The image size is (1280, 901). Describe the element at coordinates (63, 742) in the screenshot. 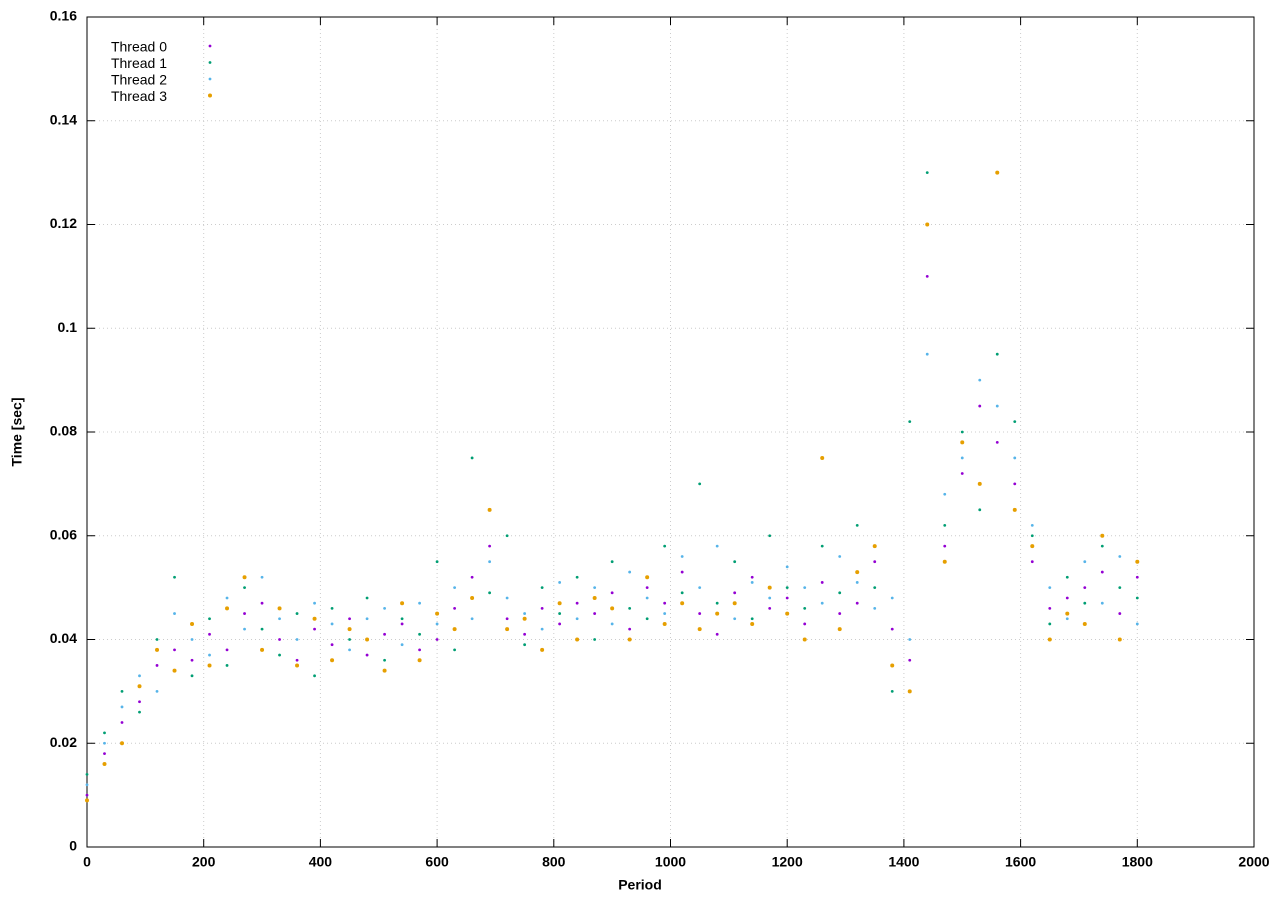

I see `y-tick-label: 0.02` at that location.